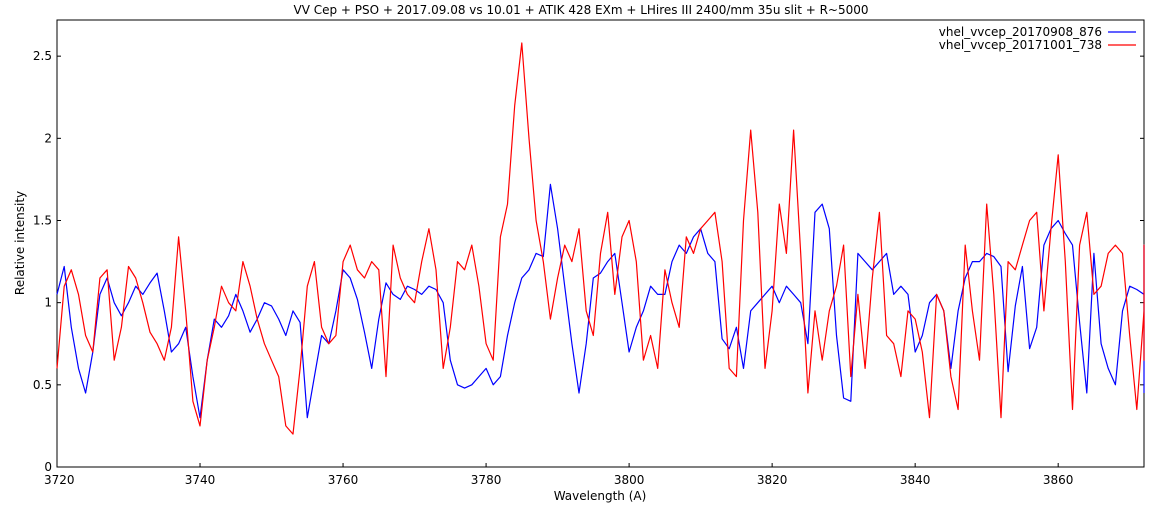 The width and height of the screenshot is (1162, 505). Describe the element at coordinates (200, 480) in the screenshot. I see `x-tick-label: 3740` at that location.